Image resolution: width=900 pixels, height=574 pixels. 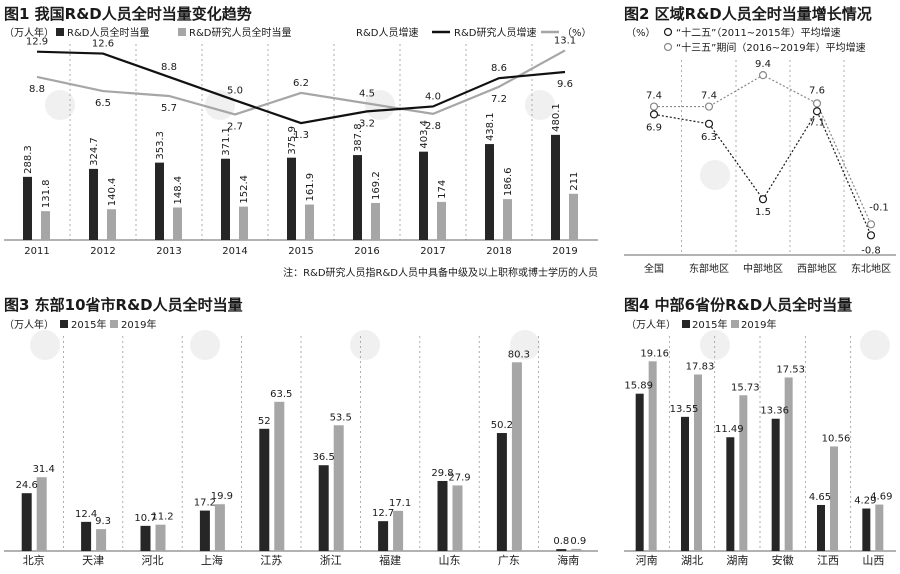 I want to click on data-label: 403.4, so click(x=424, y=134).